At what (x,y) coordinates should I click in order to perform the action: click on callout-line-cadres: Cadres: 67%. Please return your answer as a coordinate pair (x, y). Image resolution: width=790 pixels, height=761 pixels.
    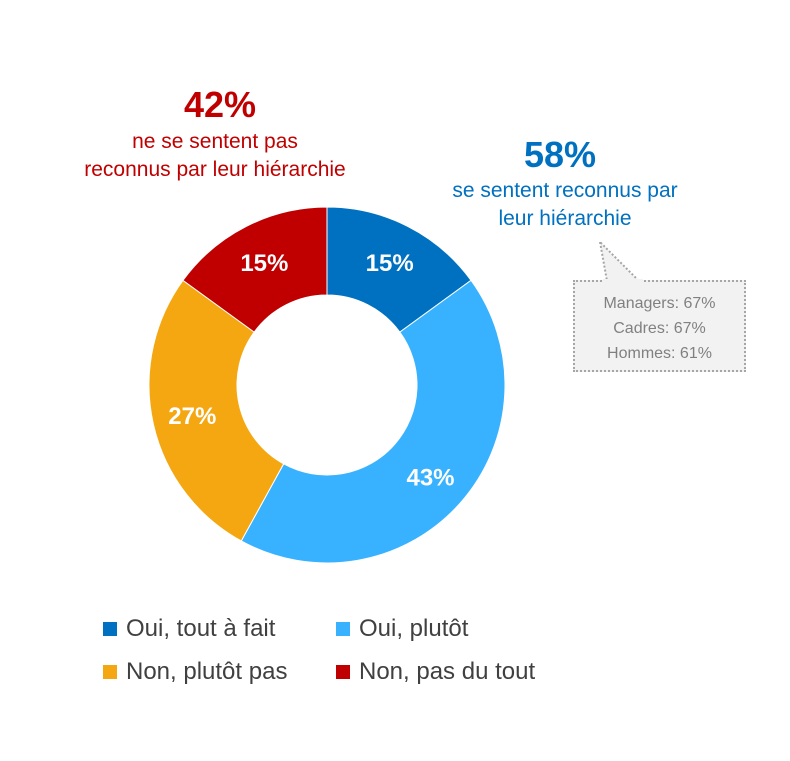
    Looking at the image, I should click on (659, 328).